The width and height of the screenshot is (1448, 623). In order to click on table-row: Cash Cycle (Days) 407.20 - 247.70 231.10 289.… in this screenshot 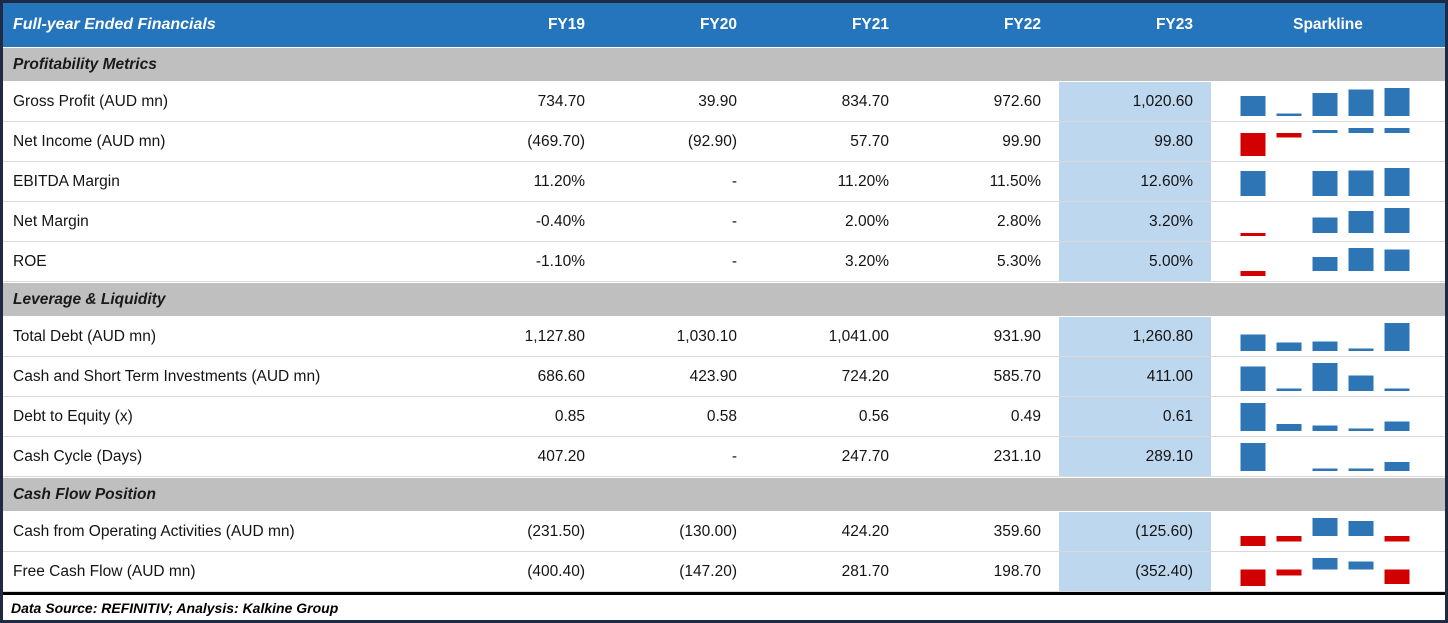, I will do `click(724, 457)`.